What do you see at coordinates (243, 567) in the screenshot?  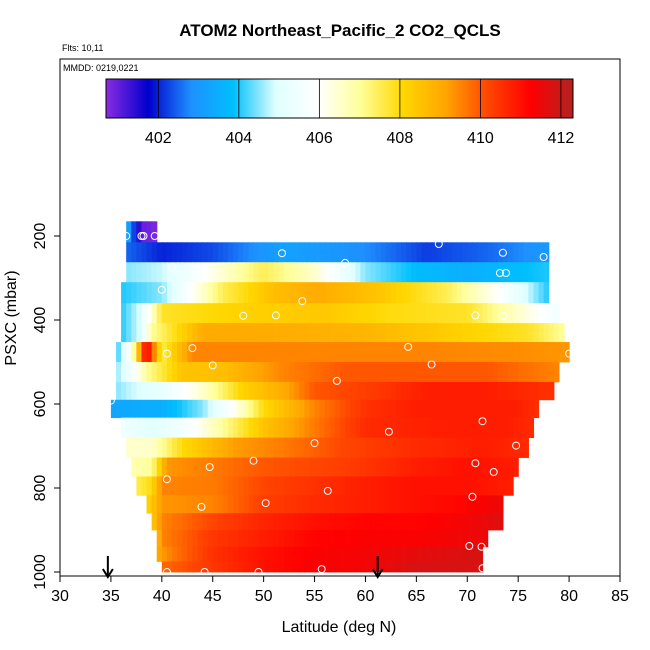 I see `flight-arrows` at bounding box center [243, 567].